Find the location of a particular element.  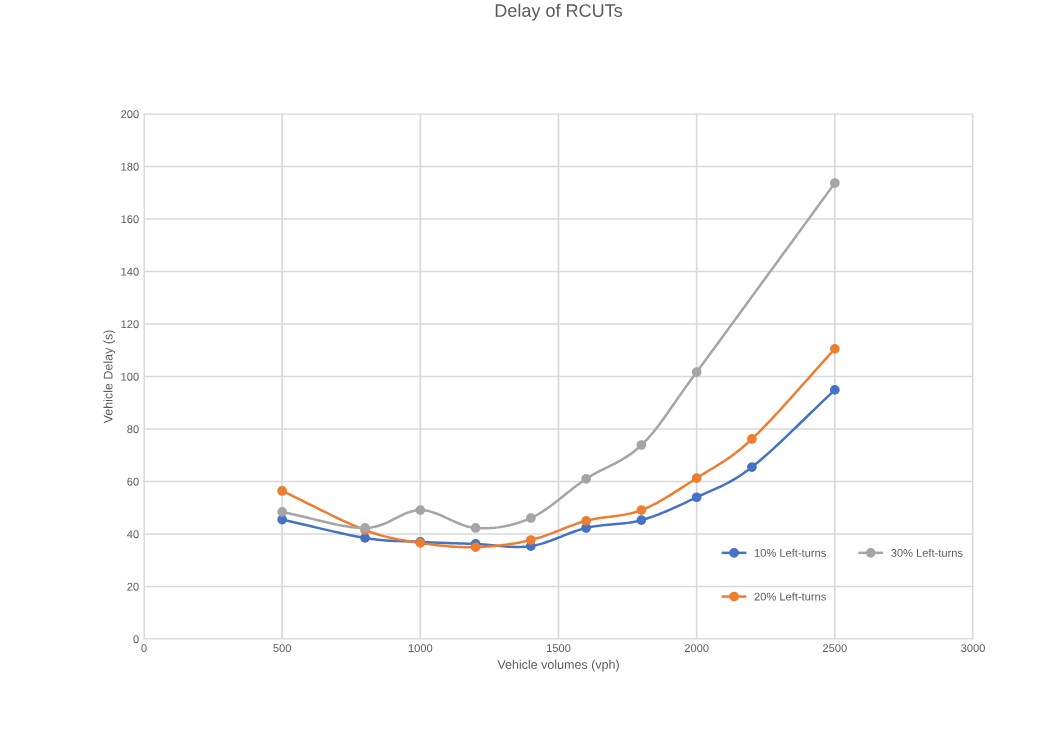

y-tick-label: 40 is located at coordinates (133, 534).